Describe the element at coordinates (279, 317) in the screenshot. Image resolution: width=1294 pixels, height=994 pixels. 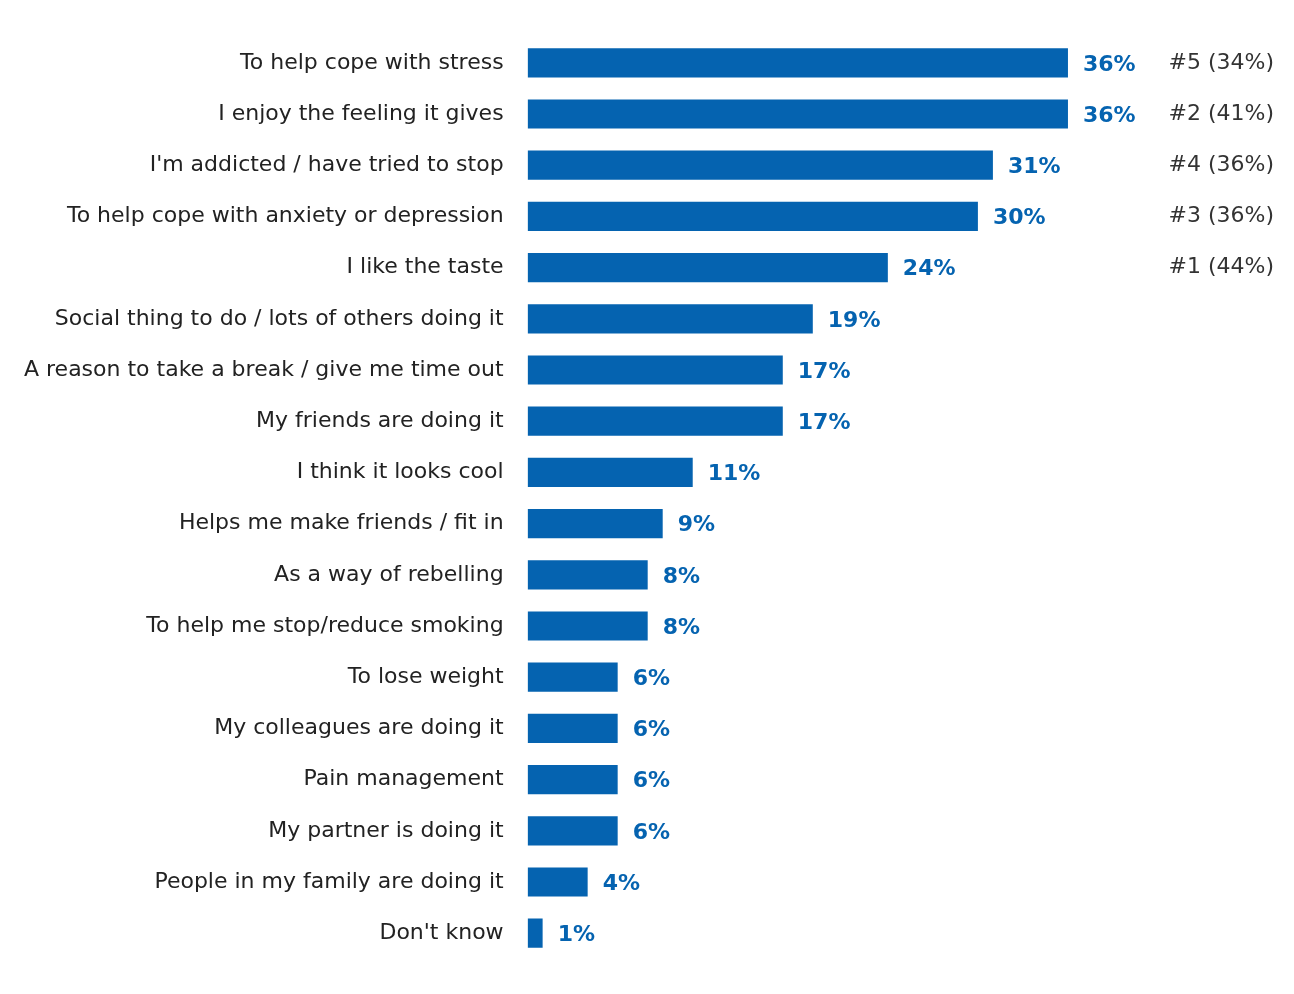
I see `y-tick-label: Social thing to do / lots of others doing it` at that location.